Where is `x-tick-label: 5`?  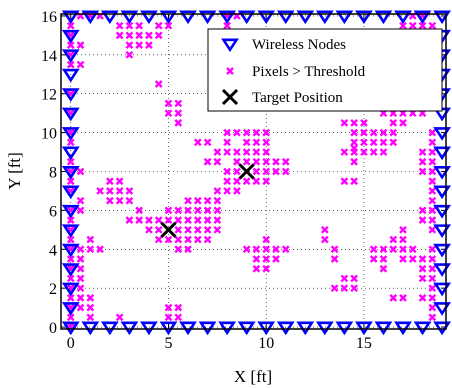
x-tick-label: 5 is located at coordinates (168, 343).